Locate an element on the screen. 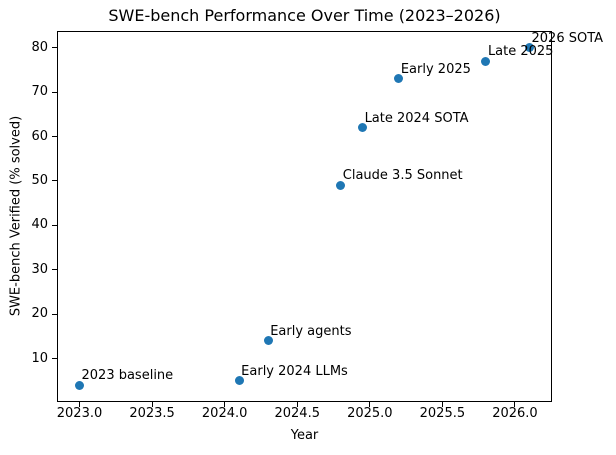 The width and height of the screenshot is (616, 455). y-tick-label: 60 is located at coordinates (39, 136).